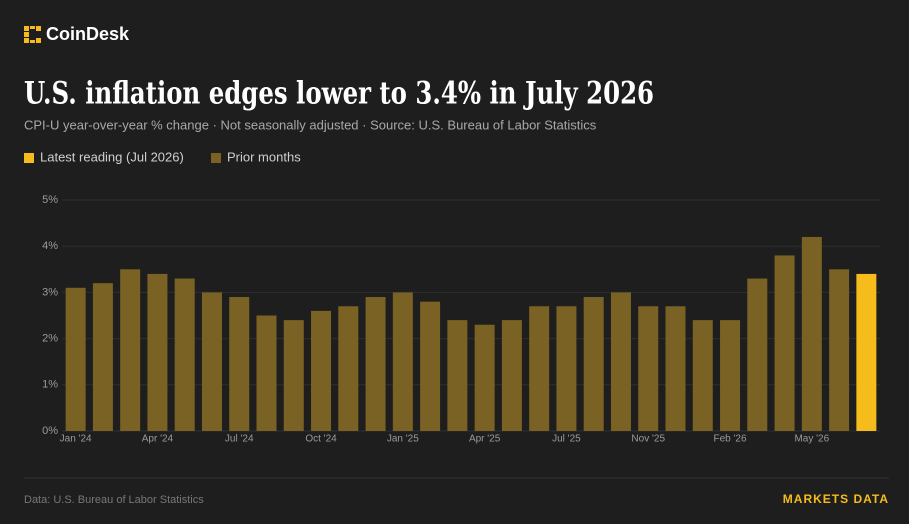 The image size is (909, 524). Describe the element at coordinates (403, 439) in the screenshot. I see `x-tick-label: Jan '25` at that location.